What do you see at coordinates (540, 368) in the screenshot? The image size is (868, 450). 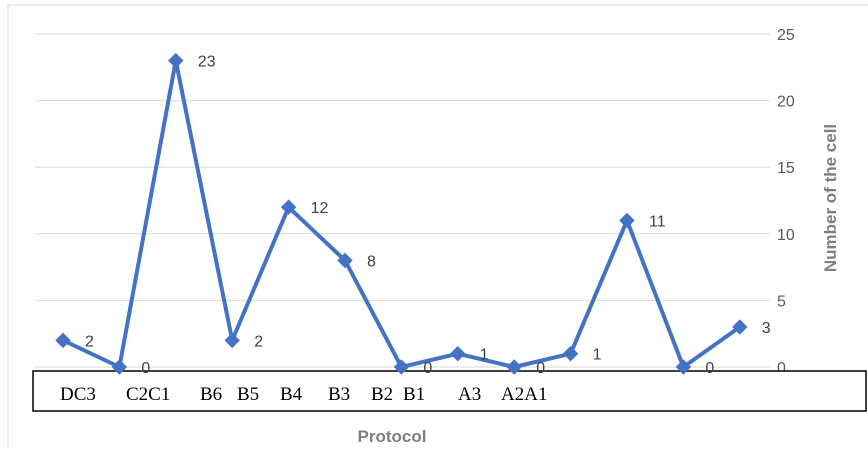 I see `data-label-8: 0` at bounding box center [540, 368].